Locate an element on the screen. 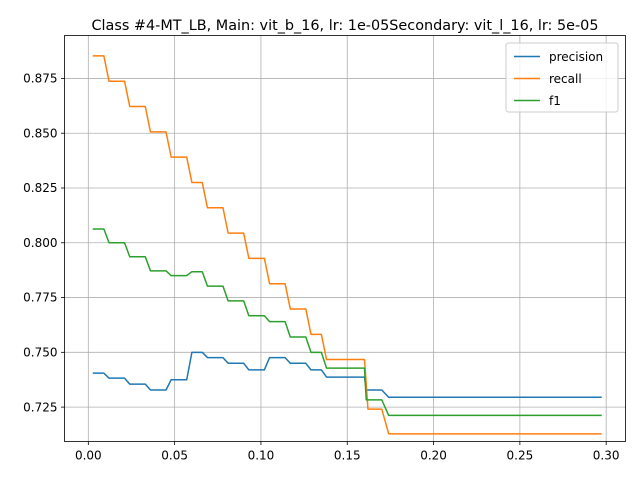 The width and height of the screenshot is (640, 480). x-tick-label: 0.15 is located at coordinates (347, 456).